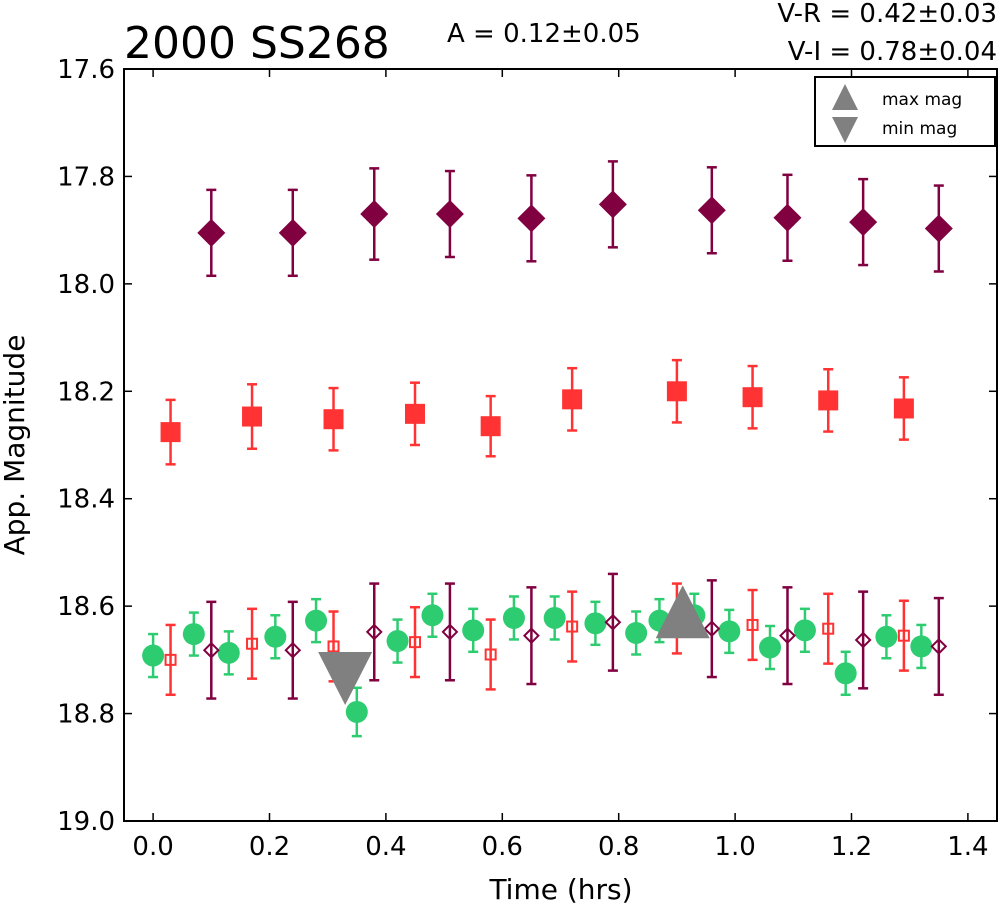 This screenshot has height=904, width=1001. I want to click on y-tick-label: 18.8, so click(86, 715).